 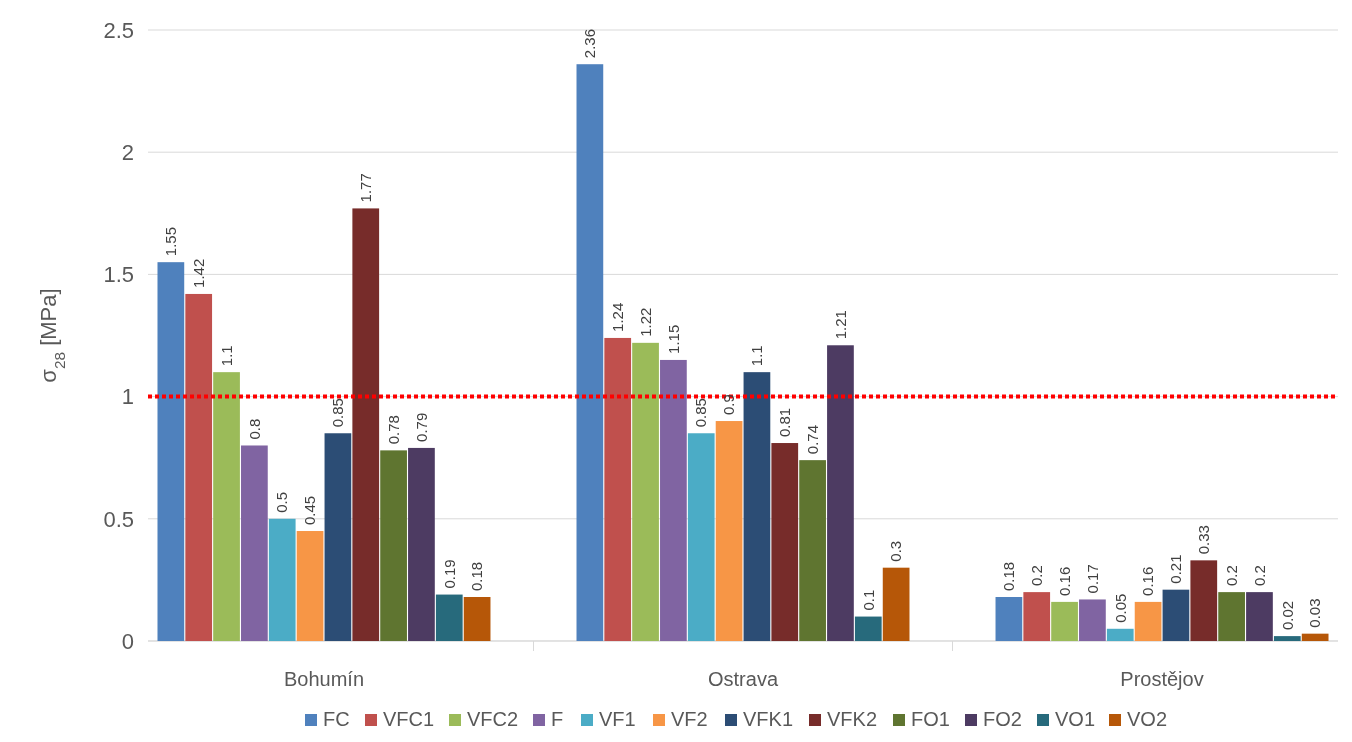 What do you see at coordinates (310, 510) in the screenshot?
I see `data-label: 0.45` at bounding box center [310, 510].